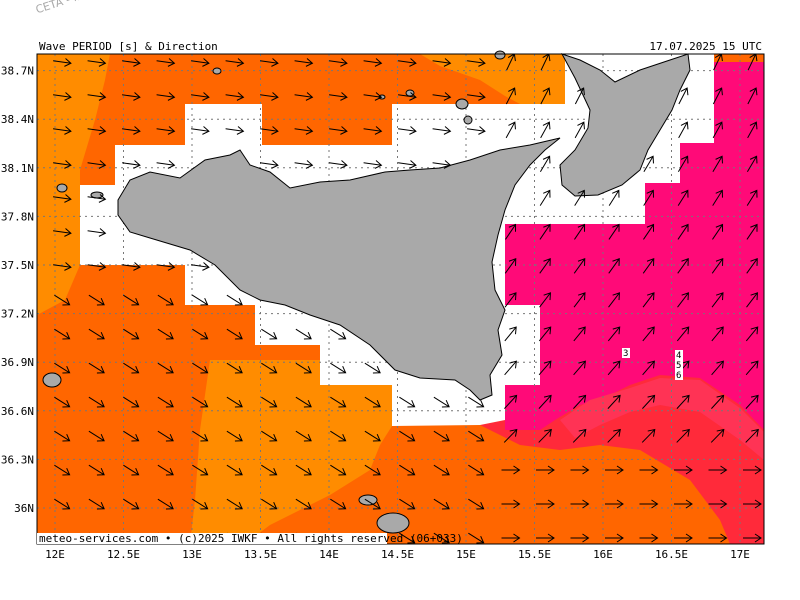  I want to click on footer-background, so click(212, 538).